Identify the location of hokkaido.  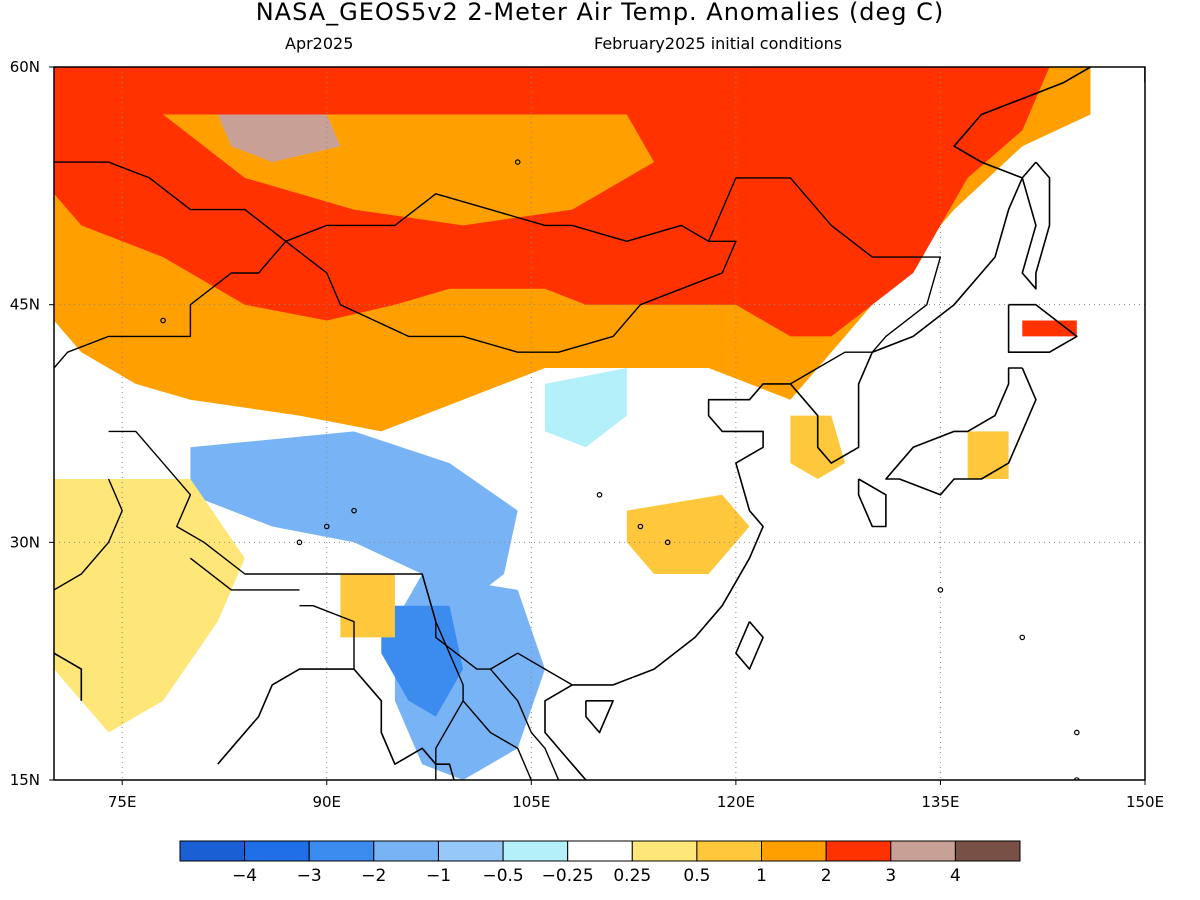
(1042, 328).